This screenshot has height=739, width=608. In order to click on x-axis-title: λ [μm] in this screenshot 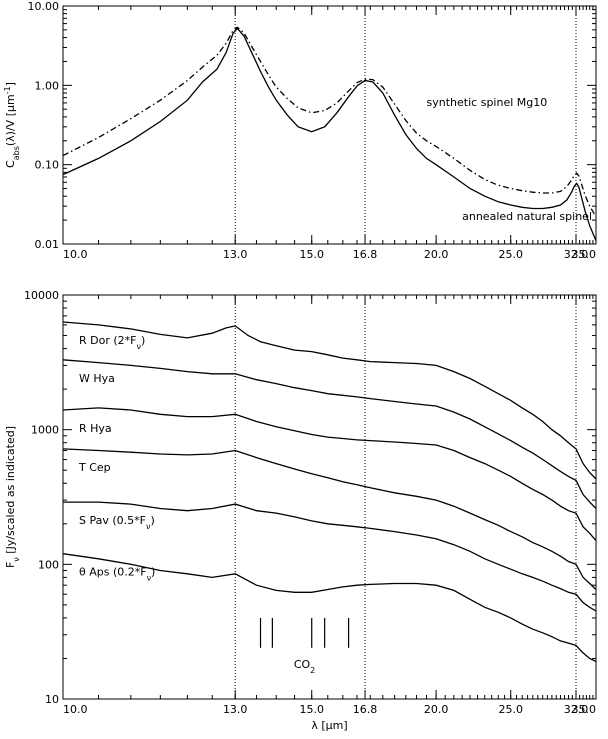, I will do `click(329, 725)`.